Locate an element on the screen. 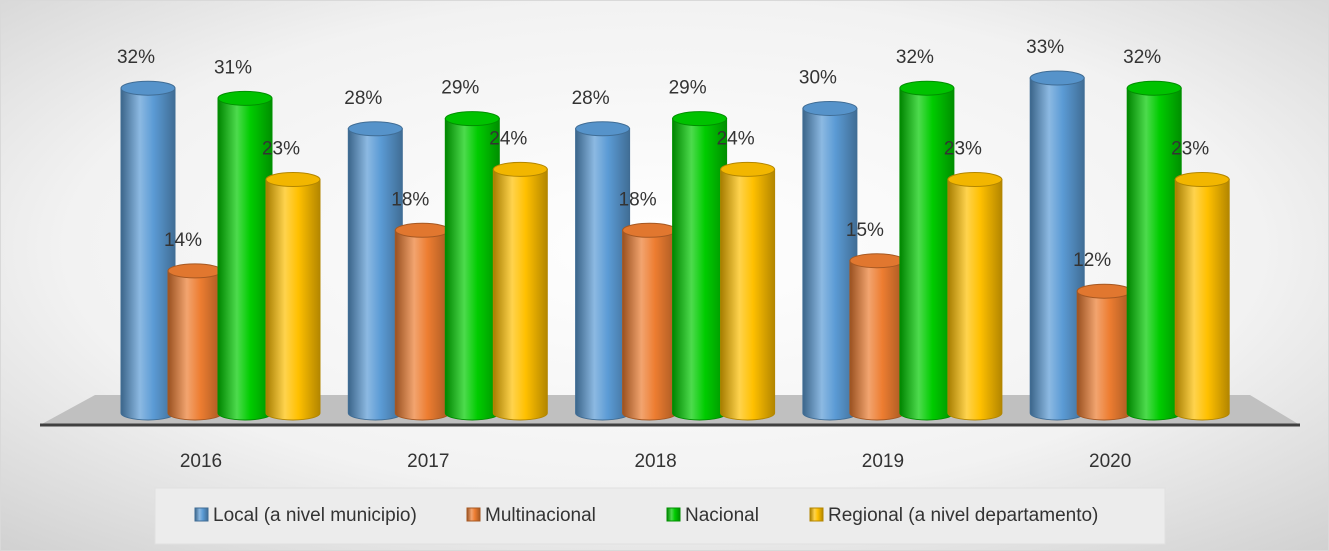  x-tick-label: 2018 is located at coordinates (655, 461).